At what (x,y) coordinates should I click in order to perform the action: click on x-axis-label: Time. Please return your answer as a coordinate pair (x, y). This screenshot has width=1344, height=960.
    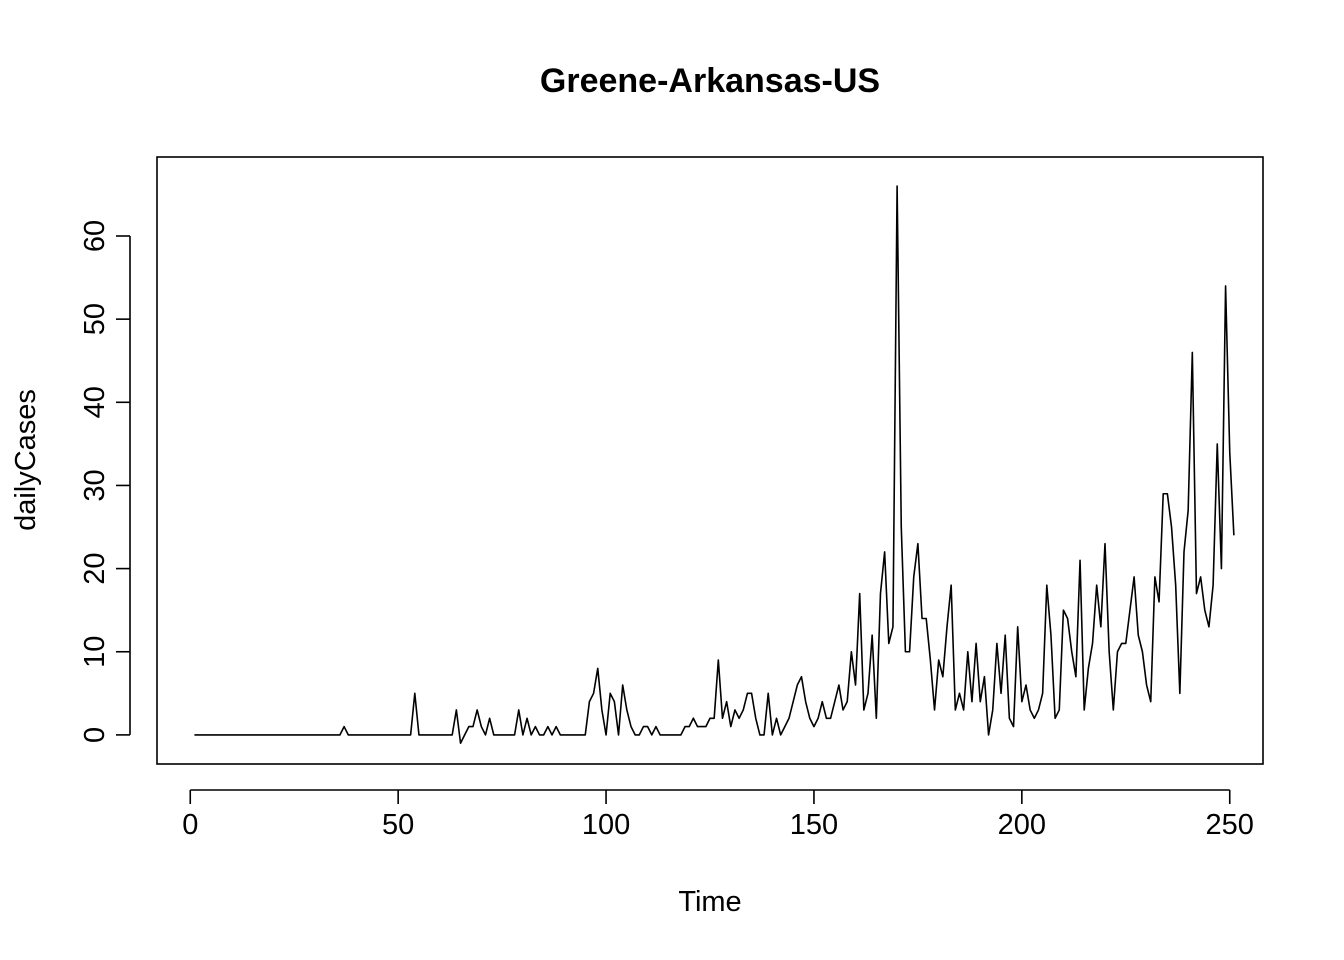
    Looking at the image, I should click on (709, 902).